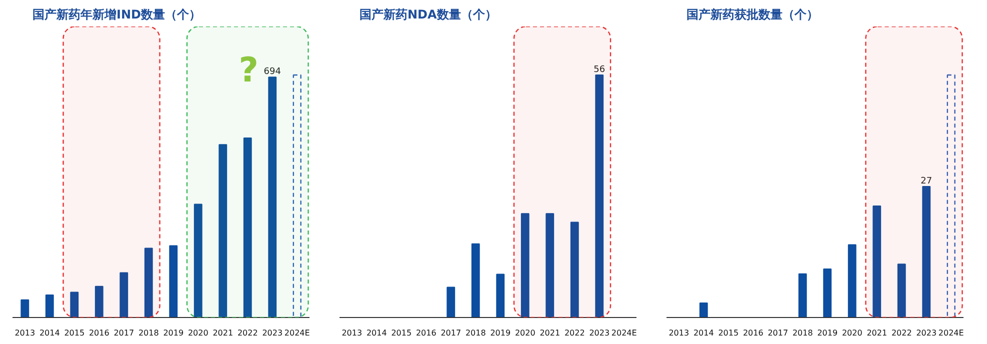 The image size is (987, 344). What do you see at coordinates (116, 15) in the screenshot?
I see `chart-title: 国产新药年新增IND数量（个）` at bounding box center [116, 15].